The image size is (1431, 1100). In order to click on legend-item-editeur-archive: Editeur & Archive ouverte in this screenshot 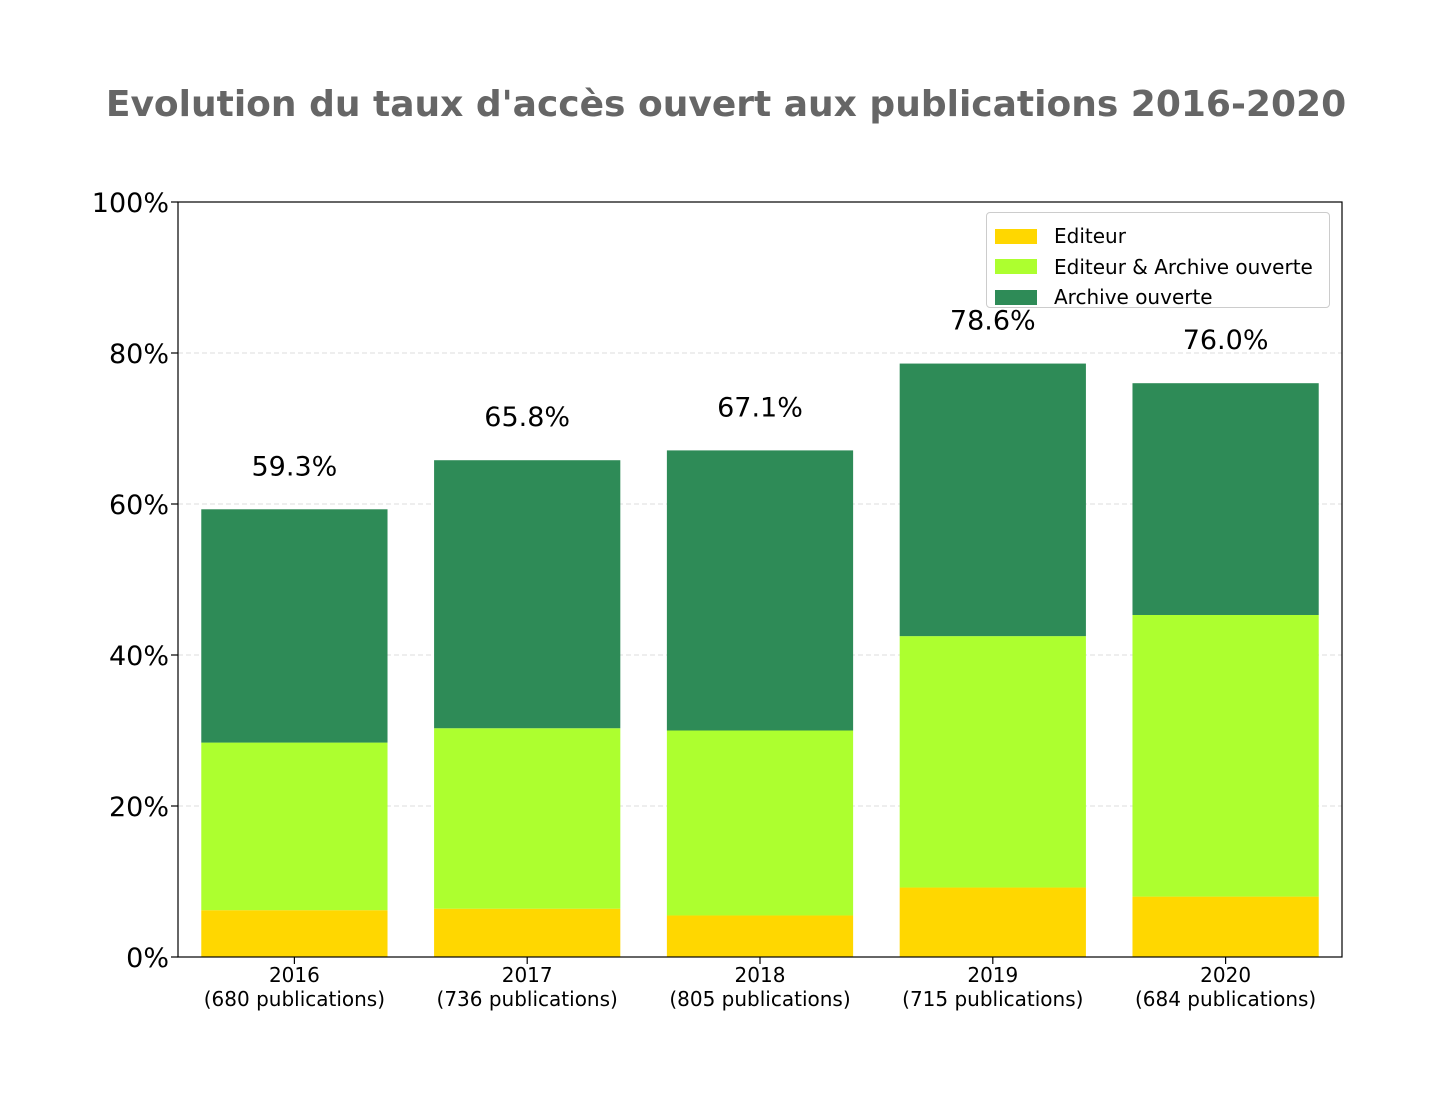, I will do `click(1162, 267)`.